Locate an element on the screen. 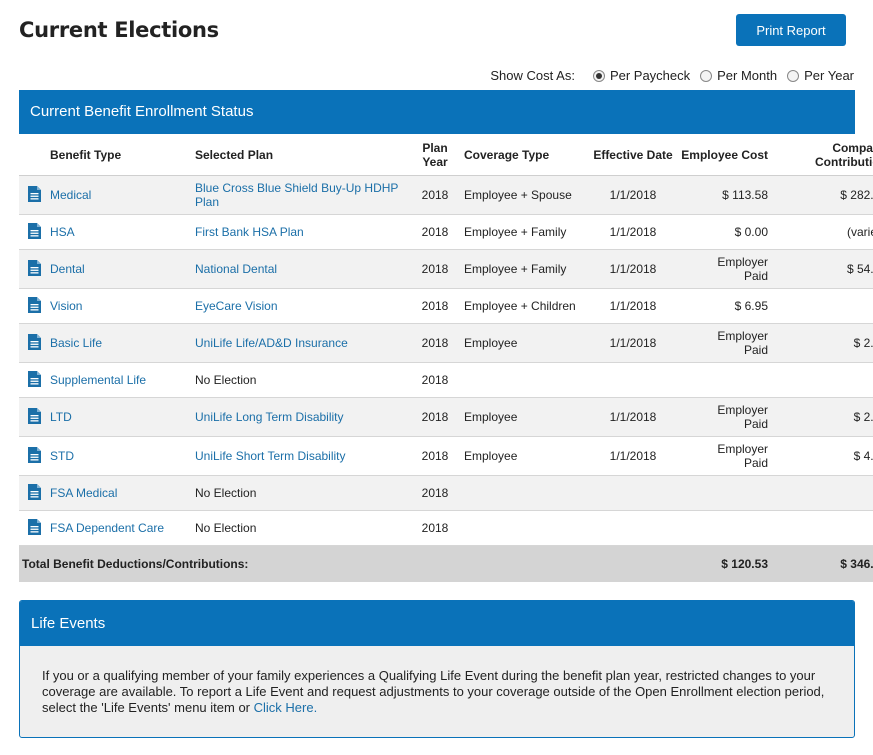 Image resolution: width=873 pixels, height=755 pixels. total-company-contribution: $ 346.51 is located at coordinates (824, 563).